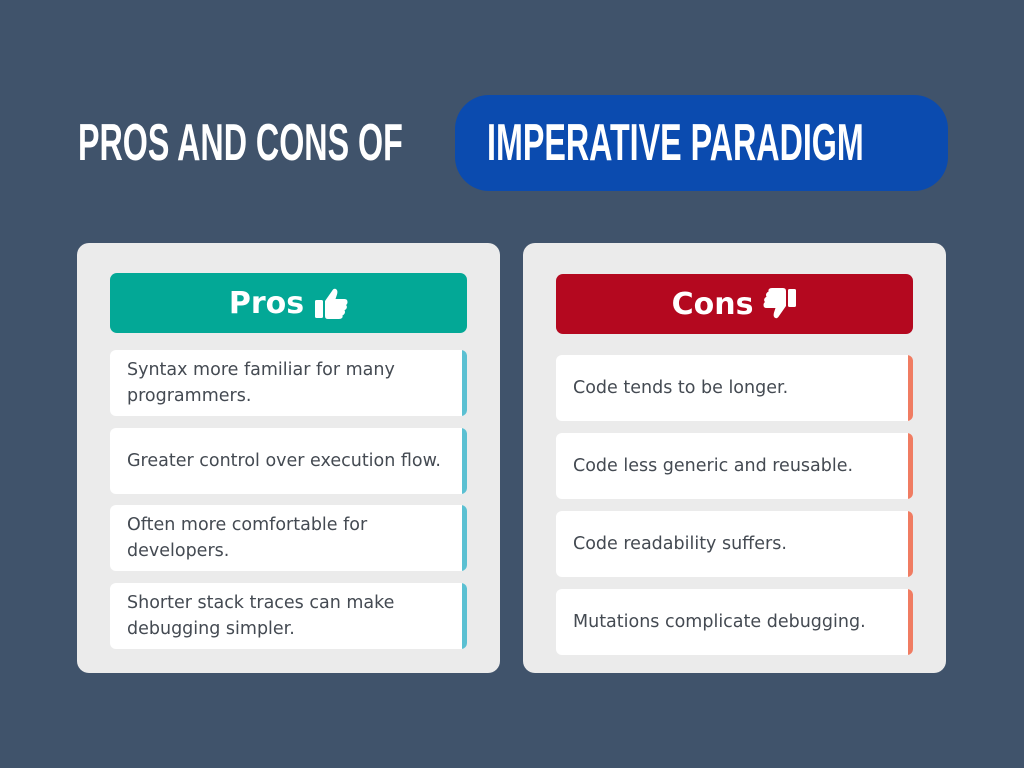 This screenshot has width=1024, height=768. What do you see at coordinates (247, 538) in the screenshot?
I see `pros-item-text: Often more comfortable for developers.` at bounding box center [247, 538].